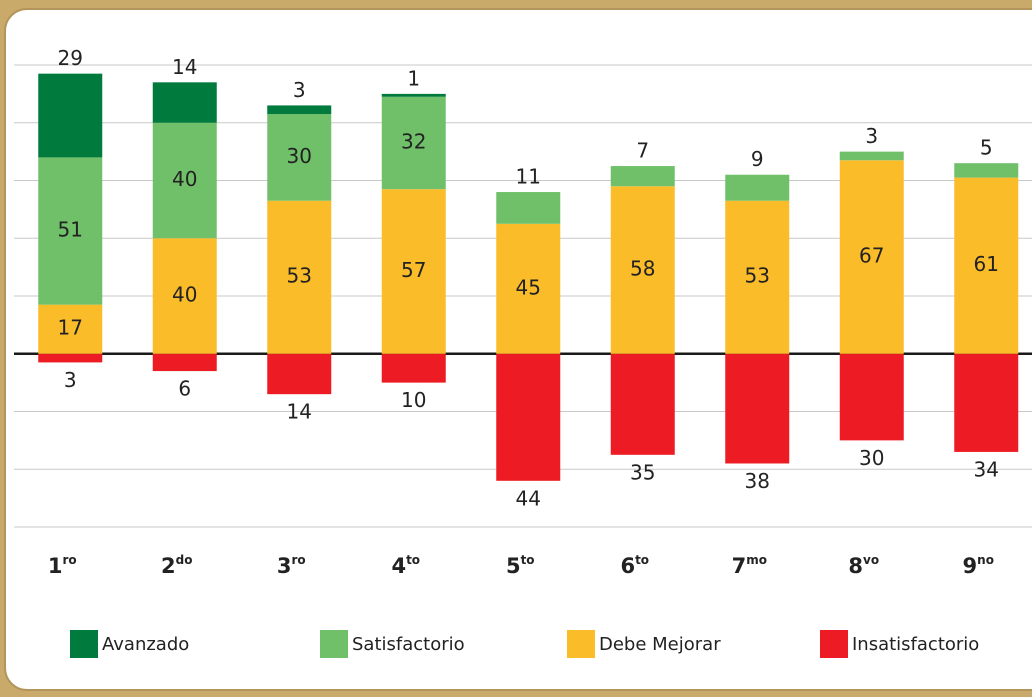 The height and width of the screenshot is (697, 1032). I want to click on legend-label: Avanzado, so click(145, 644).